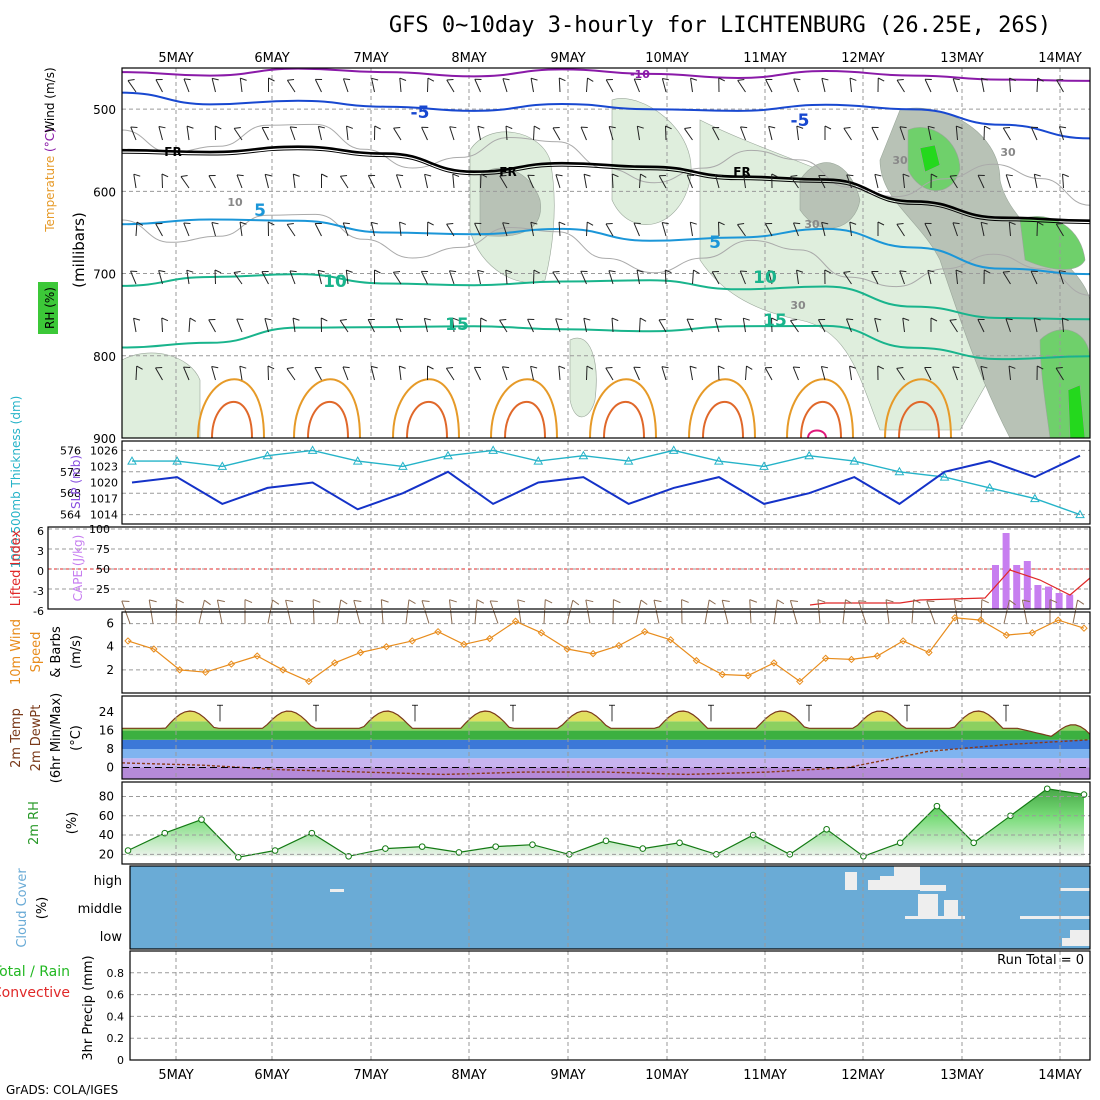  Describe the element at coordinates (550, 570) in the screenshot. I see `cape-li-panel: 6 3 0 -3 -6 25 50 75 100 Lifted Index CAPE (J/kg)` at that location.